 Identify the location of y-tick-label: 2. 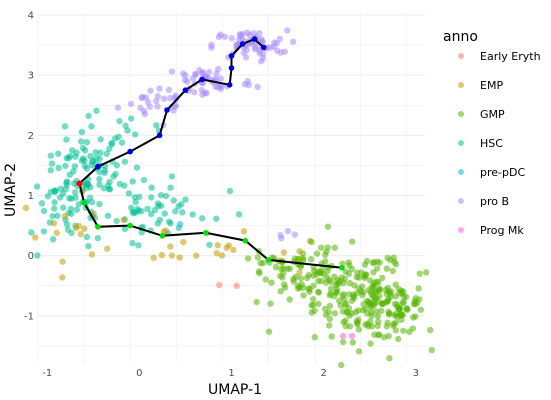
(31, 136).